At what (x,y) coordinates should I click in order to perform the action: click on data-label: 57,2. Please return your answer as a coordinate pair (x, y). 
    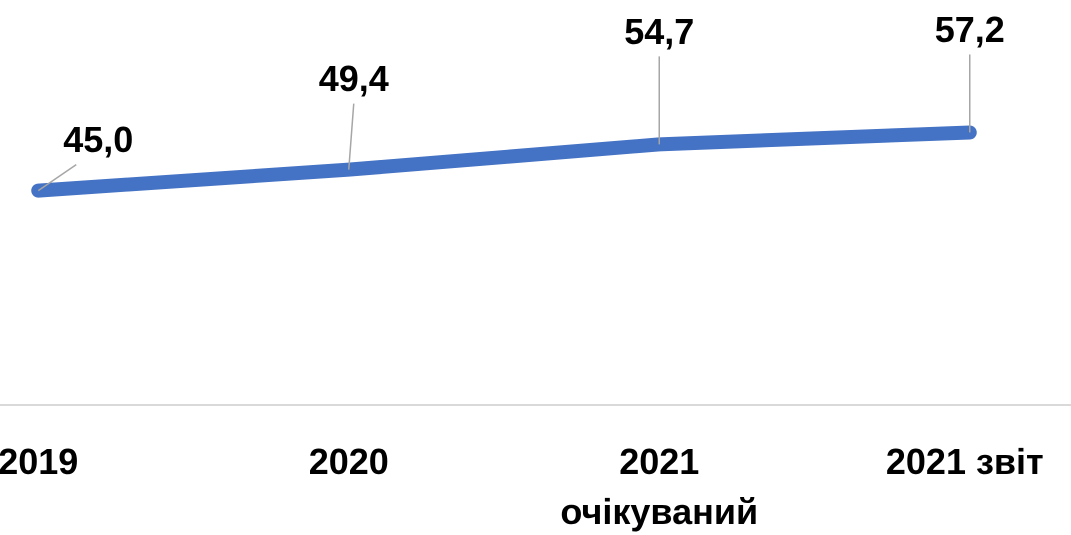
    Looking at the image, I should click on (970, 29).